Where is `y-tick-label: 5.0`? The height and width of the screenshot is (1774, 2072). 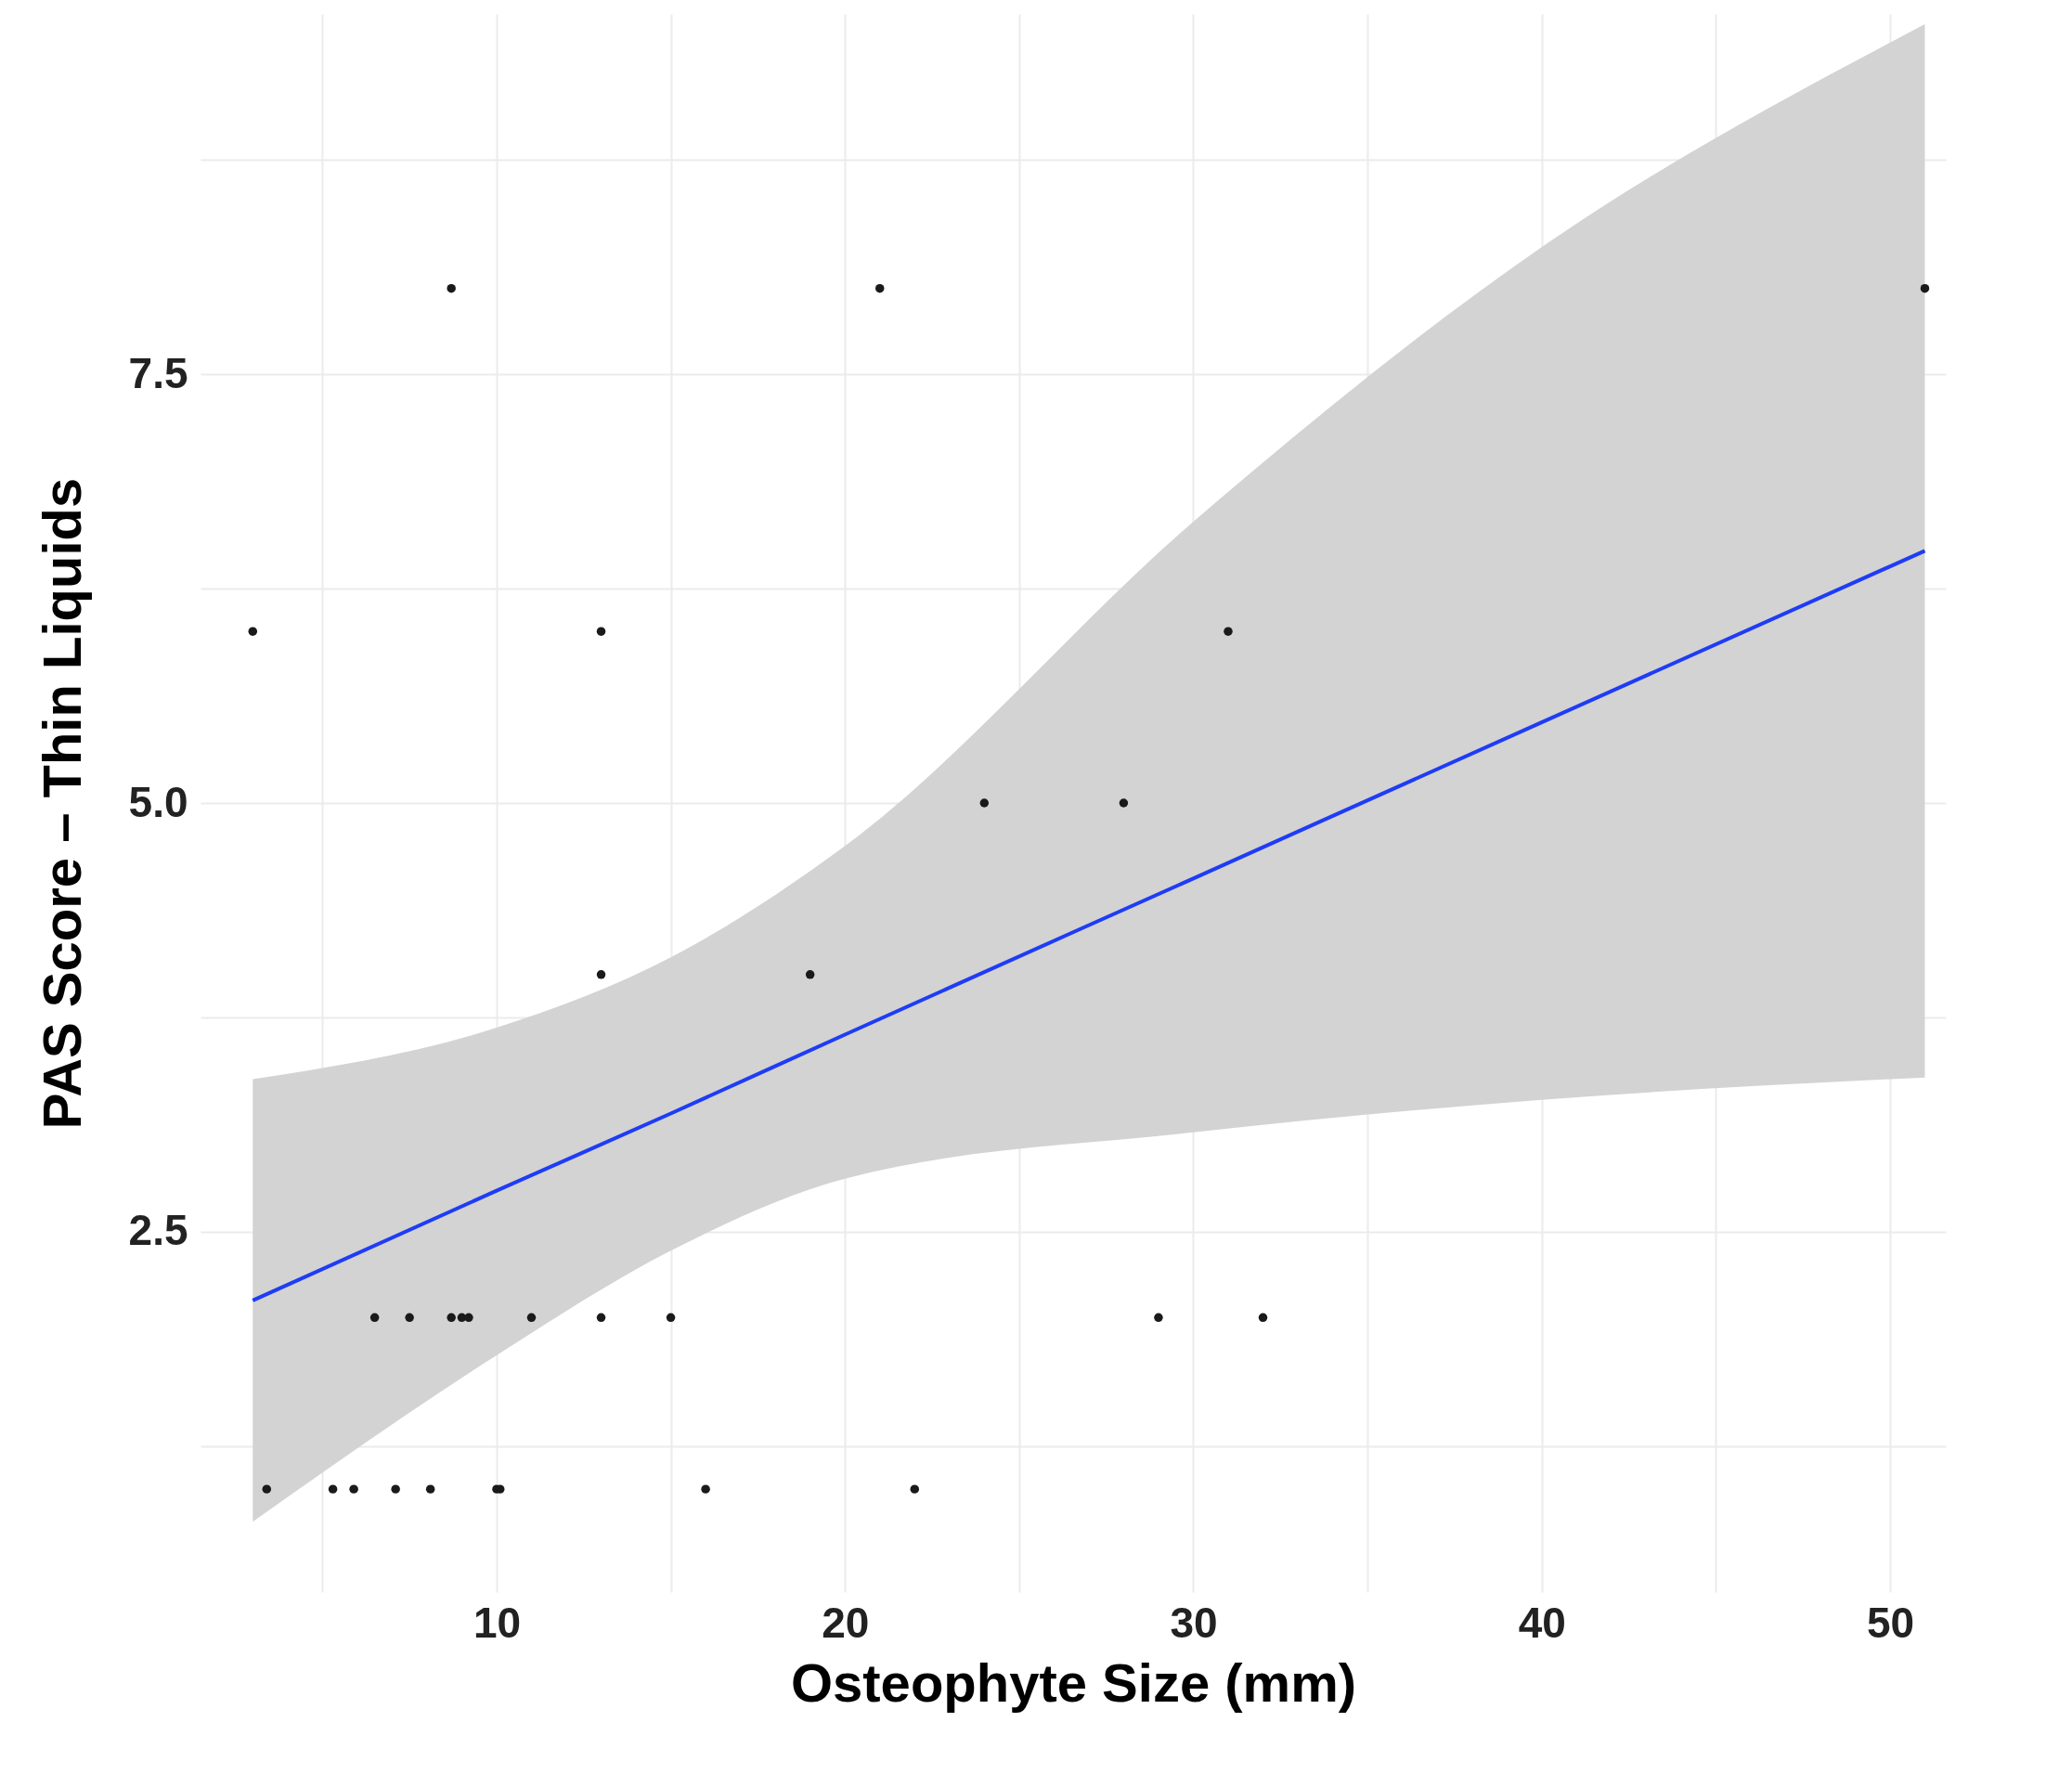 y-tick-label: 5.0 is located at coordinates (158, 801).